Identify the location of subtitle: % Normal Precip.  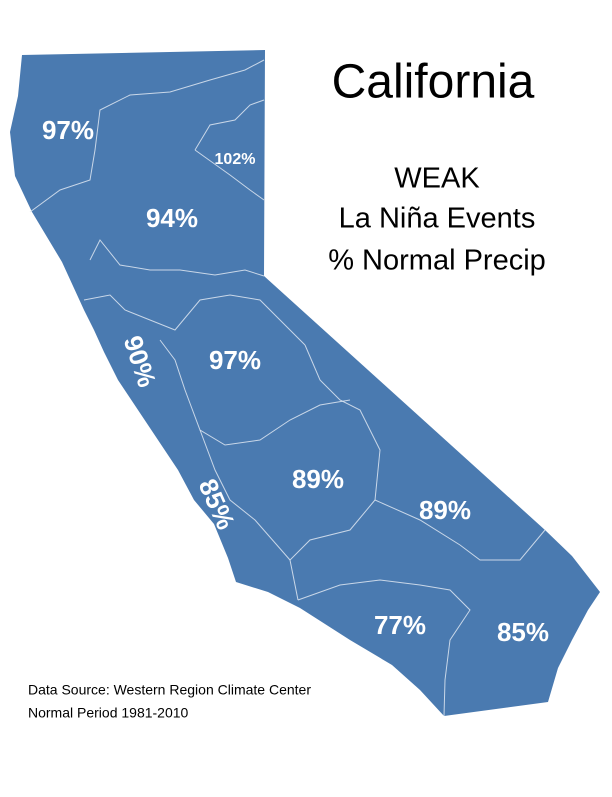
(437, 261).